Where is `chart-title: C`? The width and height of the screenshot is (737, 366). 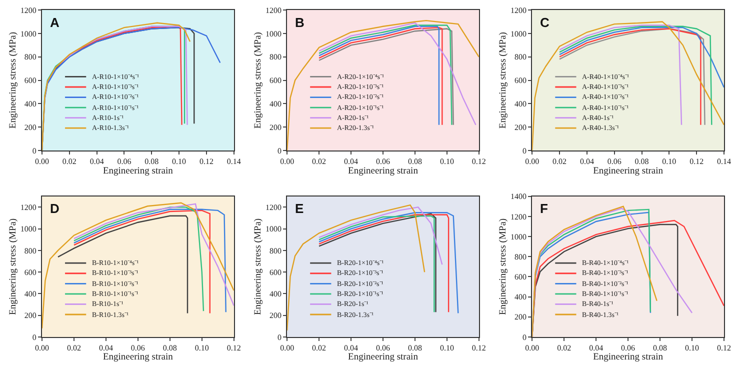
chart-title: C is located at coordinates (545, 22).